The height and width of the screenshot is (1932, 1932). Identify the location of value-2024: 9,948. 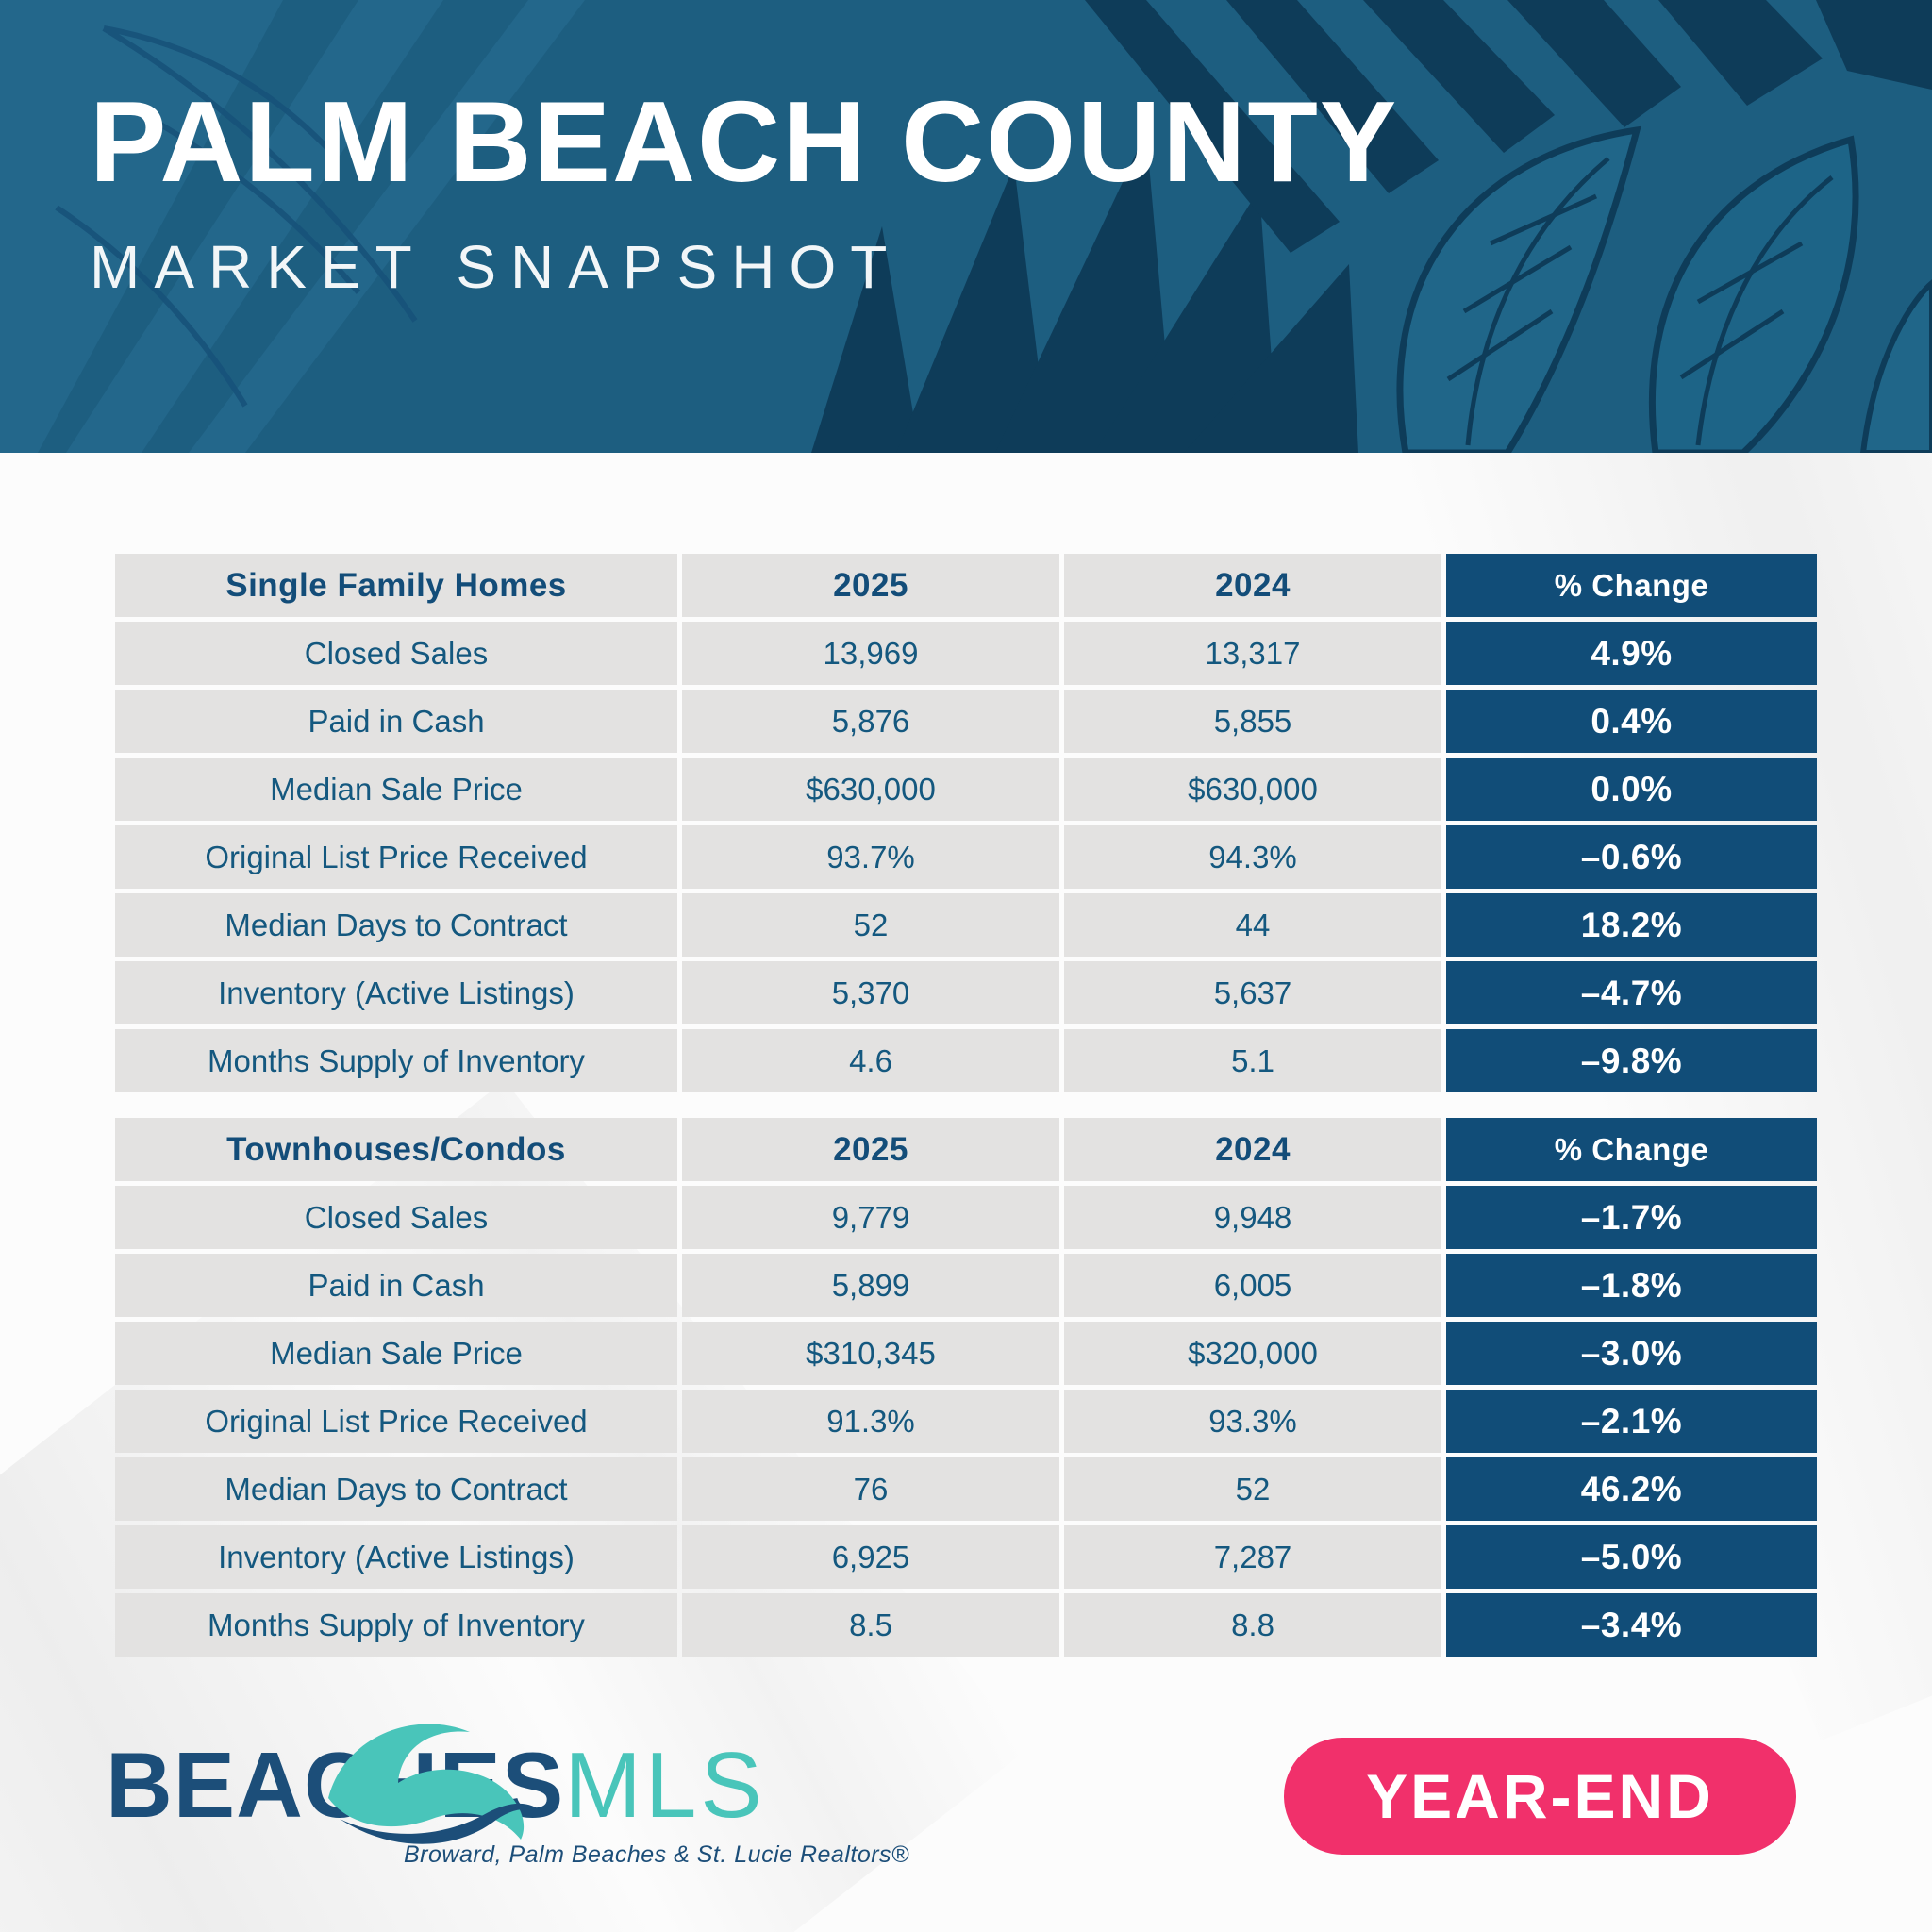
(1253, 1217).